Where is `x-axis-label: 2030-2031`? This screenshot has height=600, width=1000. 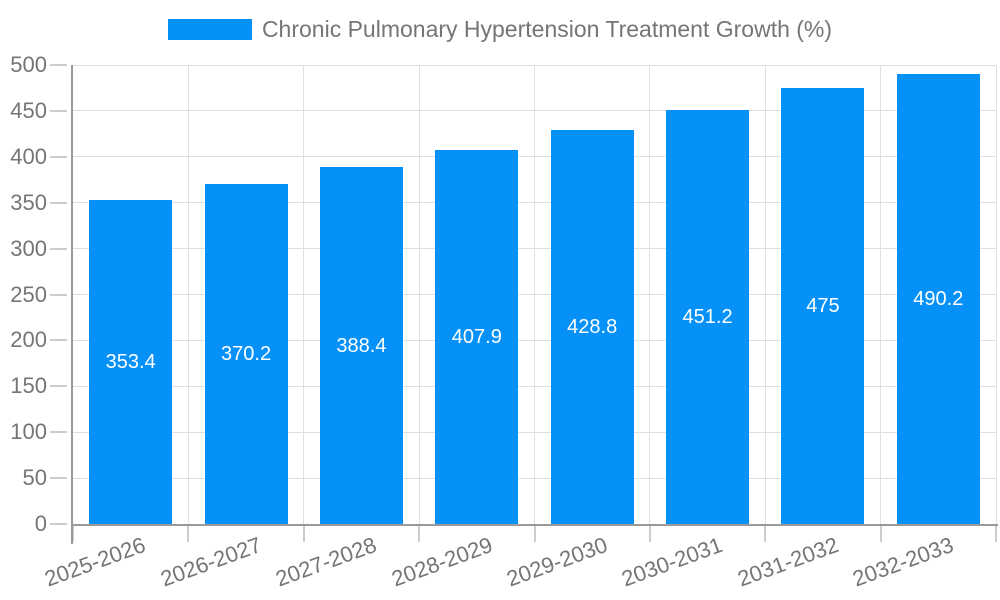 x-axis-label: 2030-2031 is located at coordinates (672, 562).